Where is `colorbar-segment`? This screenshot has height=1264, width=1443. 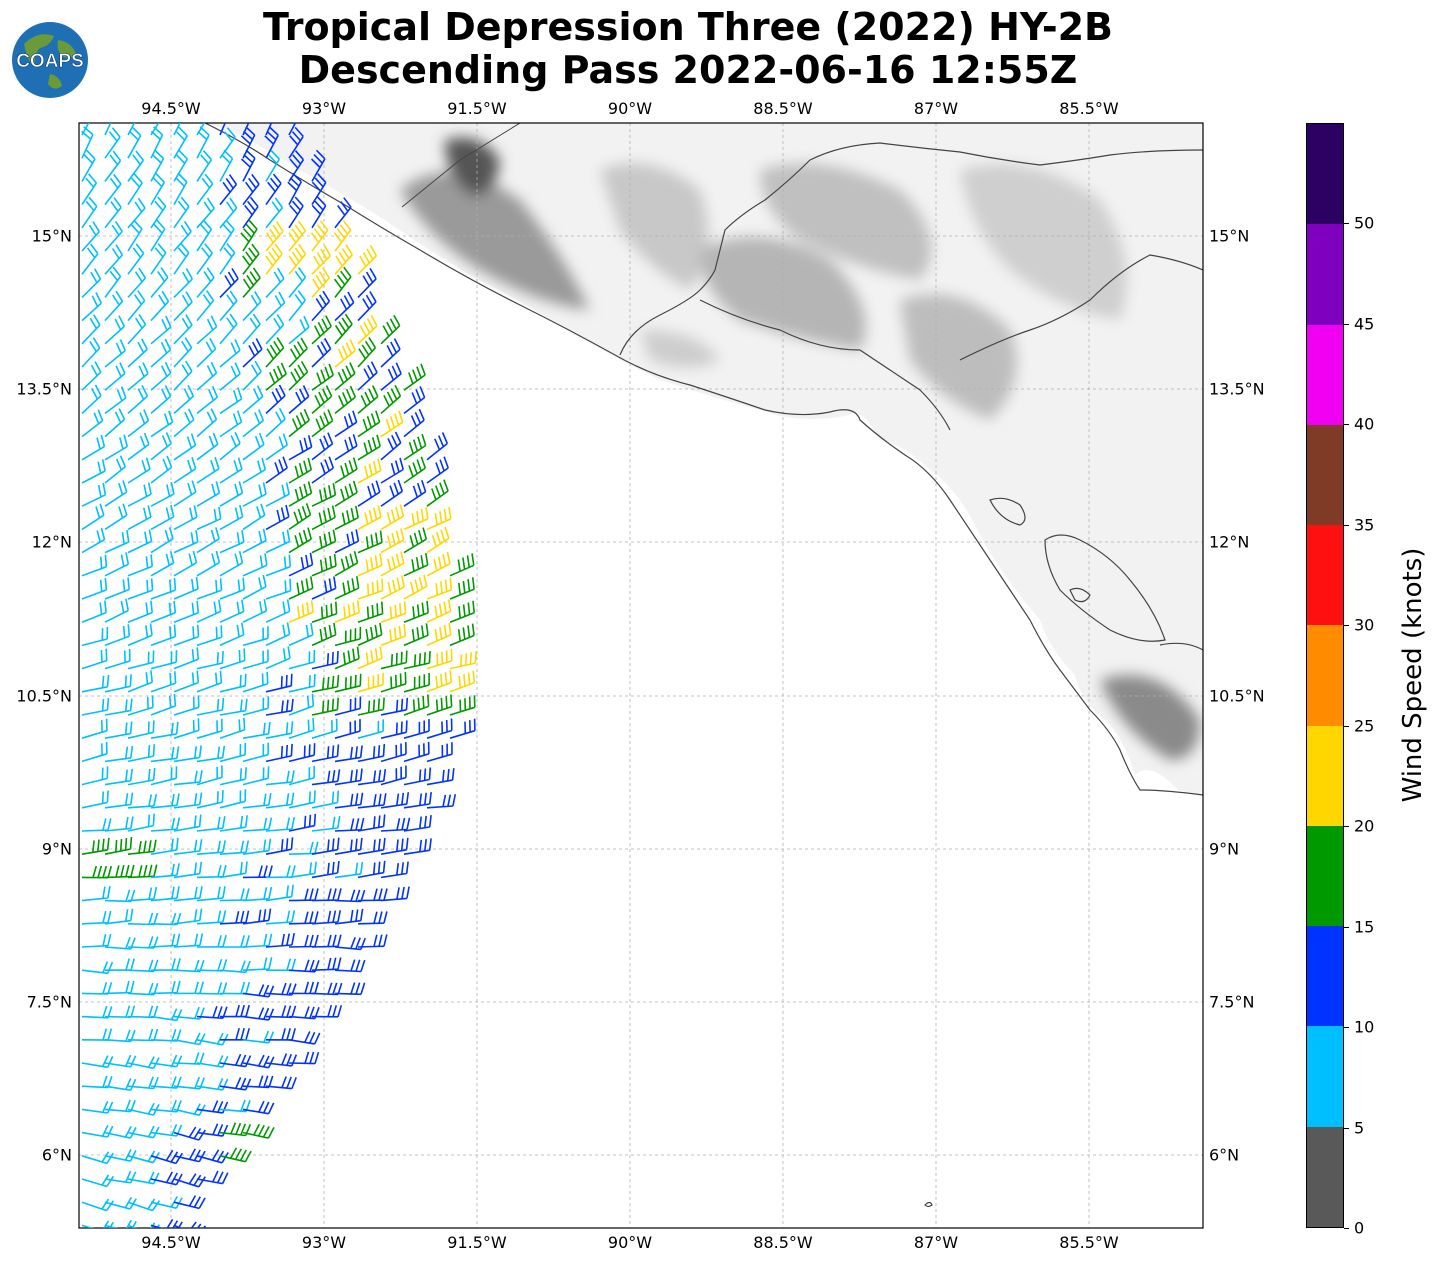
colorbar-segment is located at coordinates (1325, 876).